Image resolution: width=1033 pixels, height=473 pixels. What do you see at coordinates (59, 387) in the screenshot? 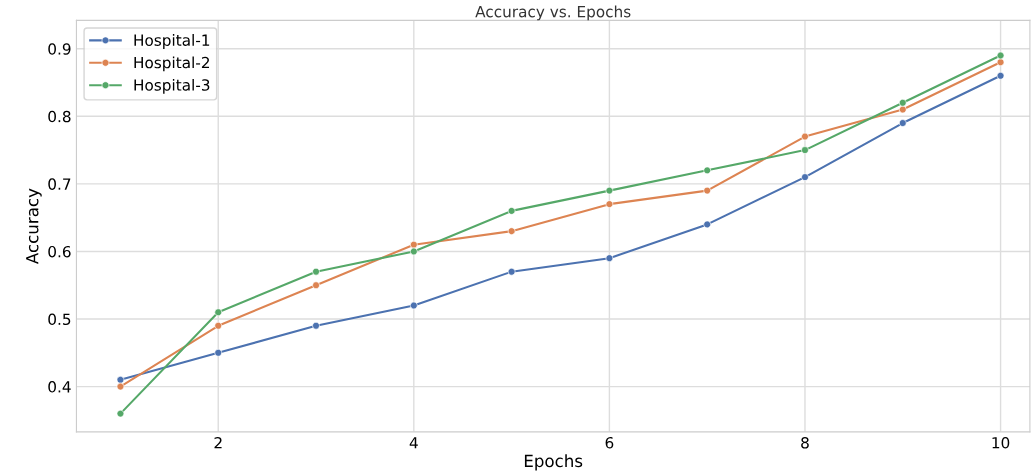
I see `y-tick-label: 0.4` at bounding box center [59, 387].